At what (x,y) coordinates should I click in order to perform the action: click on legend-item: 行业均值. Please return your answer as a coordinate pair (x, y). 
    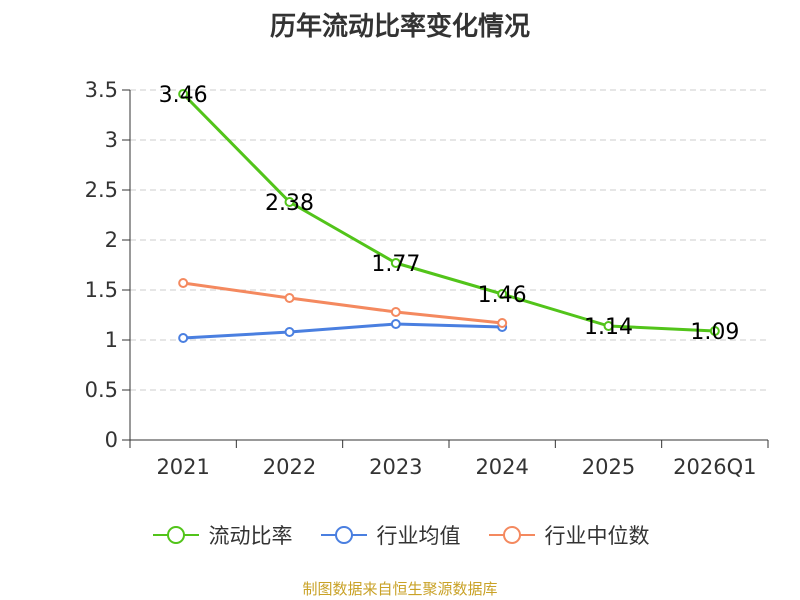
    Looking at the image, I should click on (390, 535).